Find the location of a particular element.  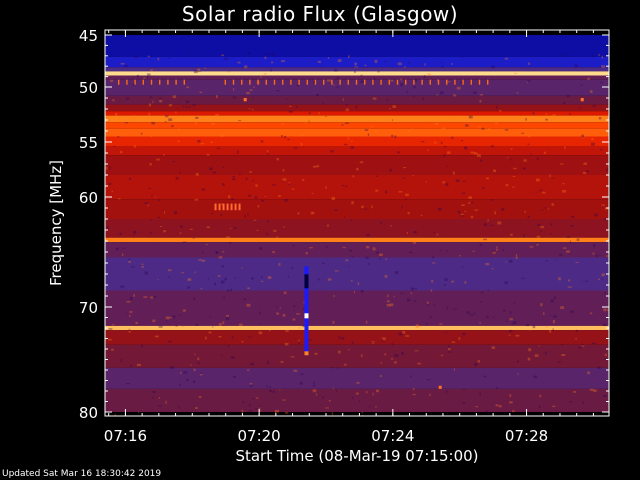

x-tick-label: 07:28 is located at coordinates (526, 436).